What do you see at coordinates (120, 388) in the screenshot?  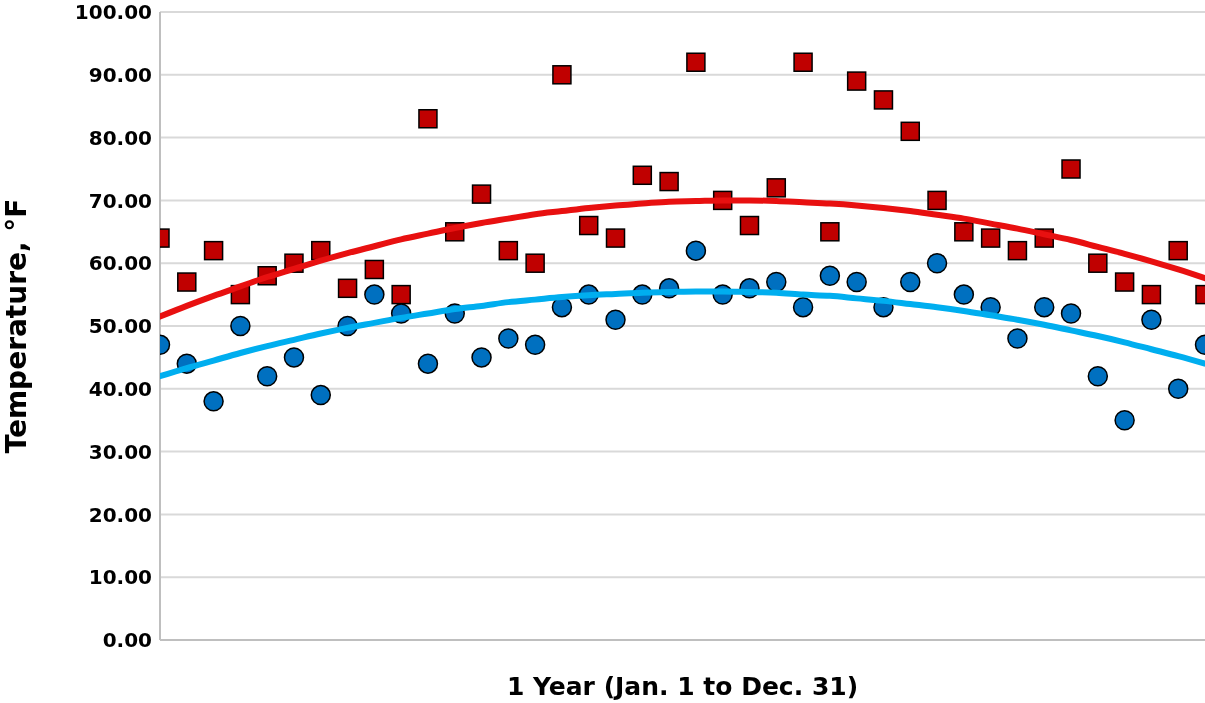 I see `y-tick-label: 40.00` at bounding box center [120, 388].